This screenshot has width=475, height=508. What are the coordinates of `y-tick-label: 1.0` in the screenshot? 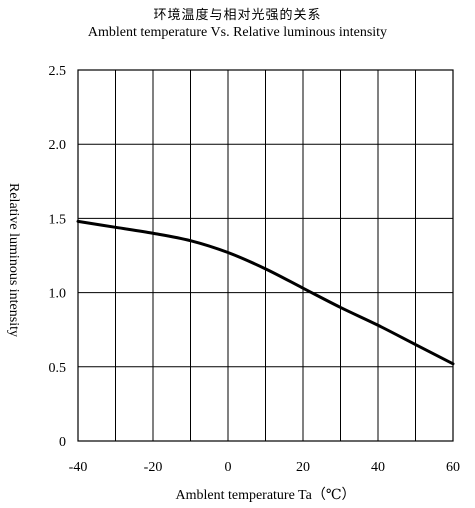 It's located at (58, 294).